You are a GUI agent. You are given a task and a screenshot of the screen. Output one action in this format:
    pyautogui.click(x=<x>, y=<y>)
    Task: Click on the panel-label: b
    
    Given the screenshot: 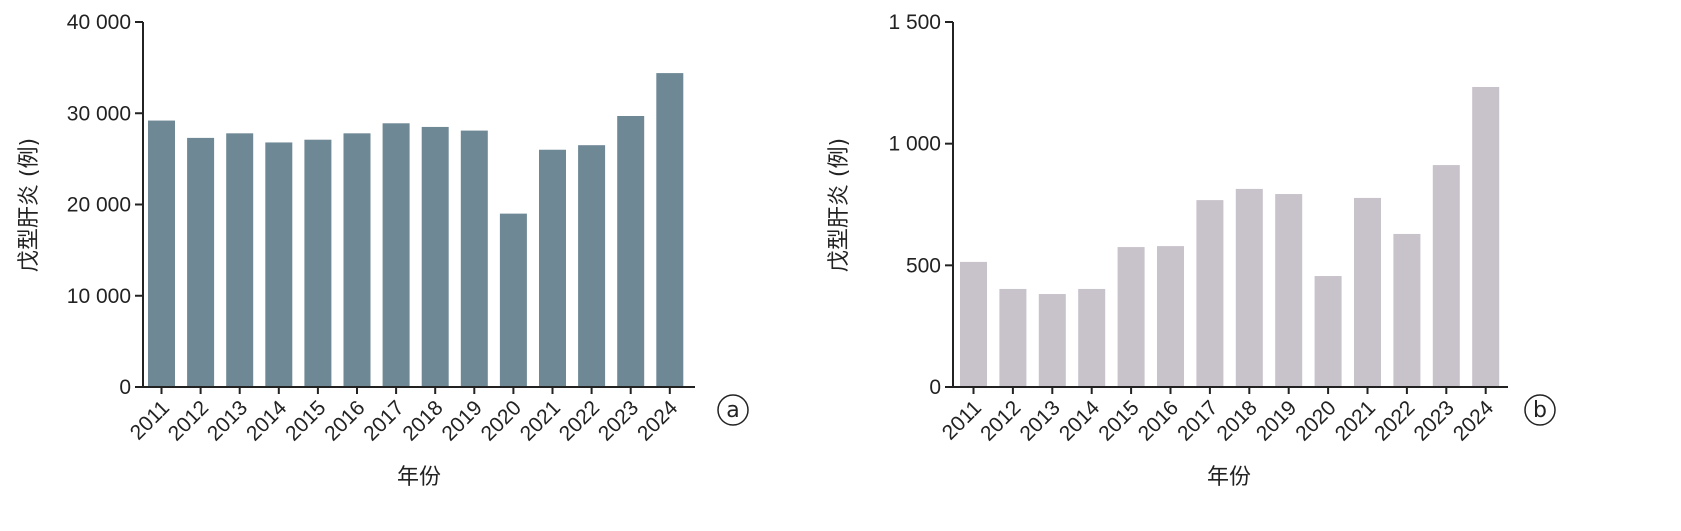 What is the action you would take?
    pyautogui.click(x=1540, y=410)
    